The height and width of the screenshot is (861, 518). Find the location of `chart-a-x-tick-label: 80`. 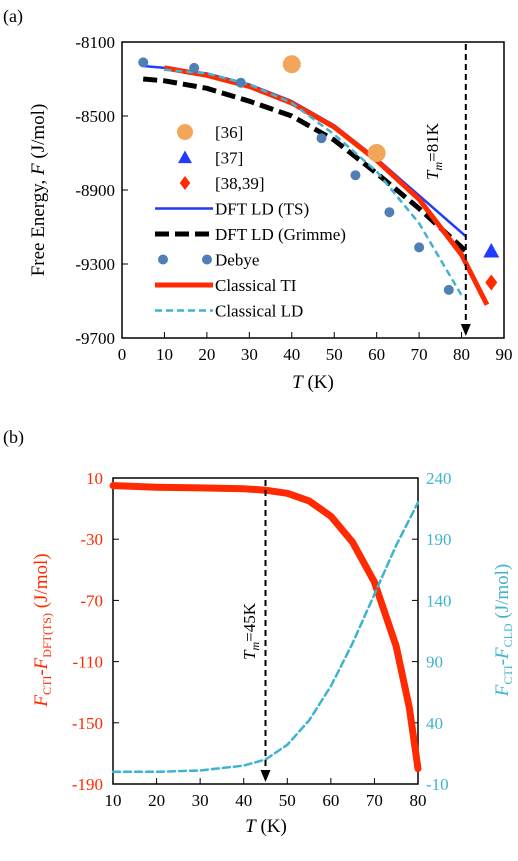

chart-a-x-tick-label: 80 is located at coordinates (461, 354).